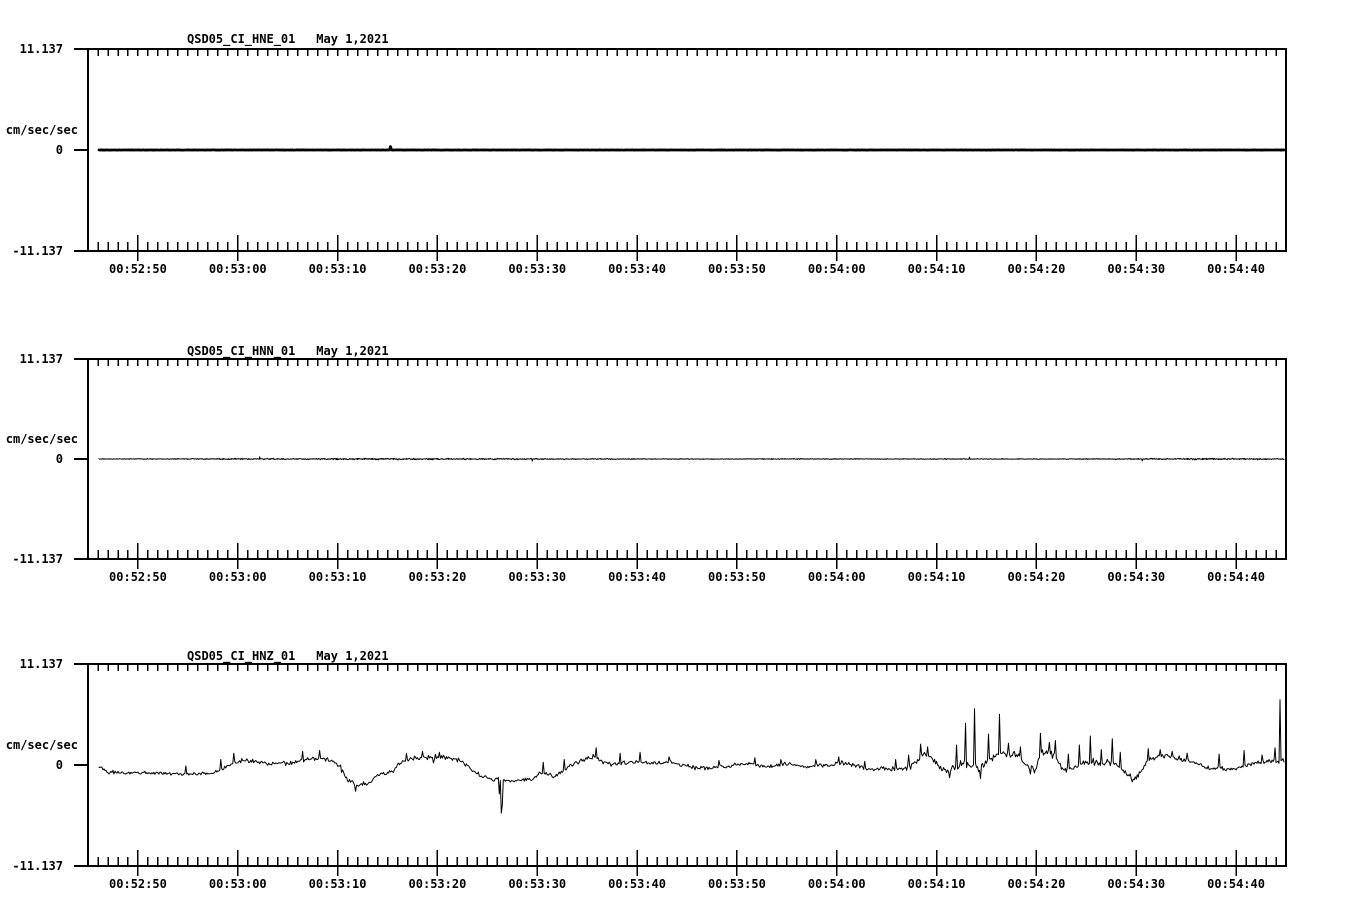 The image size is (1358, 924). Describe the element at coordinates (241, 351) in the screenshot. I see `panel-title: QSD05_CI_HNN_01` at that location.